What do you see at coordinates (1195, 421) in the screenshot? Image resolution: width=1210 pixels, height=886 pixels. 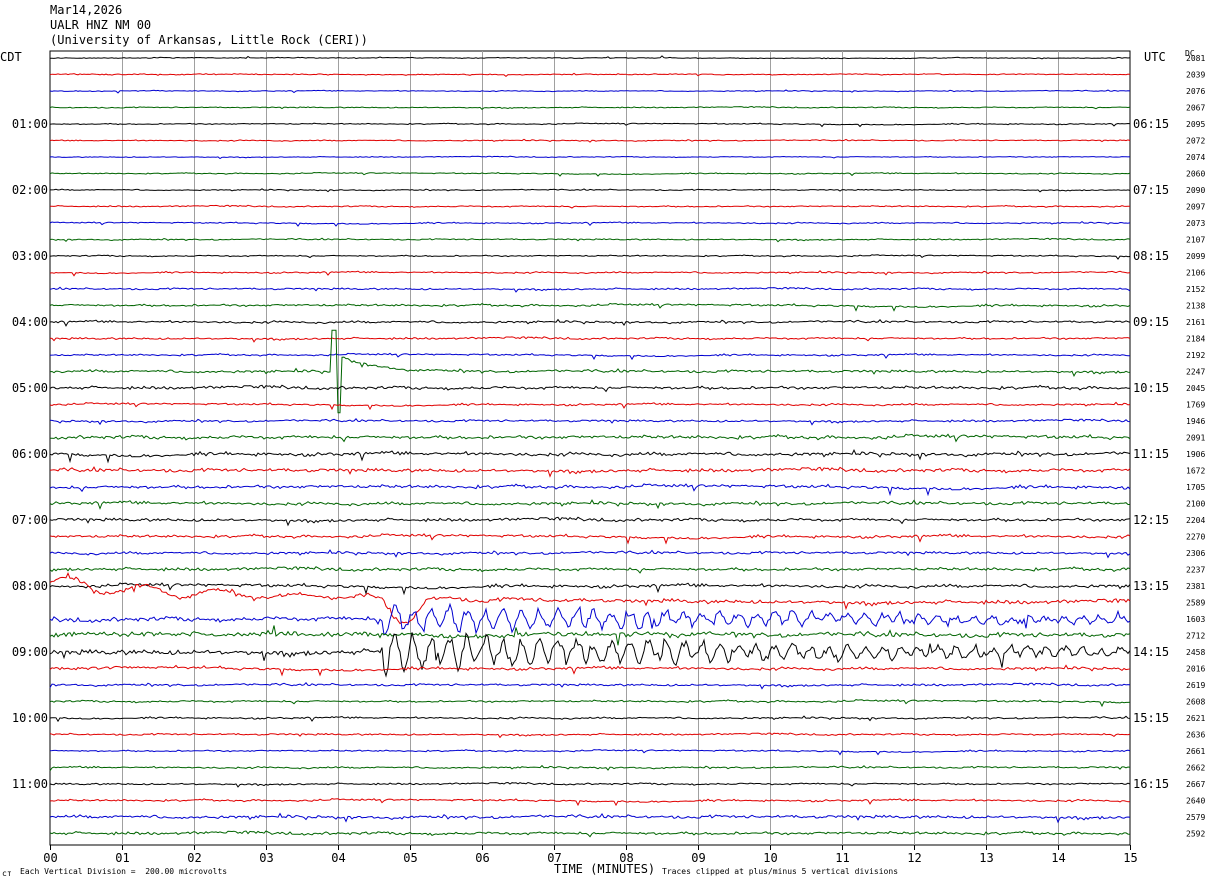 I see `dc-offset-label: 1946` at bounding box center [1195, 421].